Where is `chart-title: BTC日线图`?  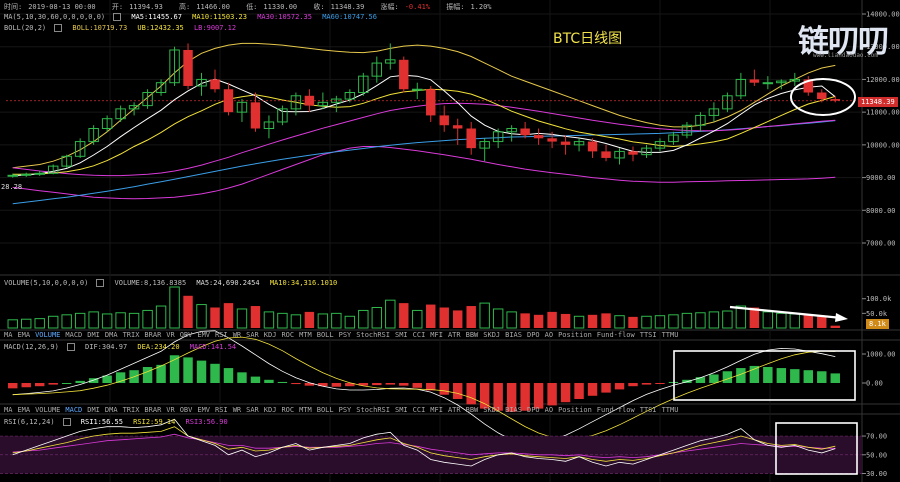
chart-title: BTC日线图 is located at coordinates (588, 39).